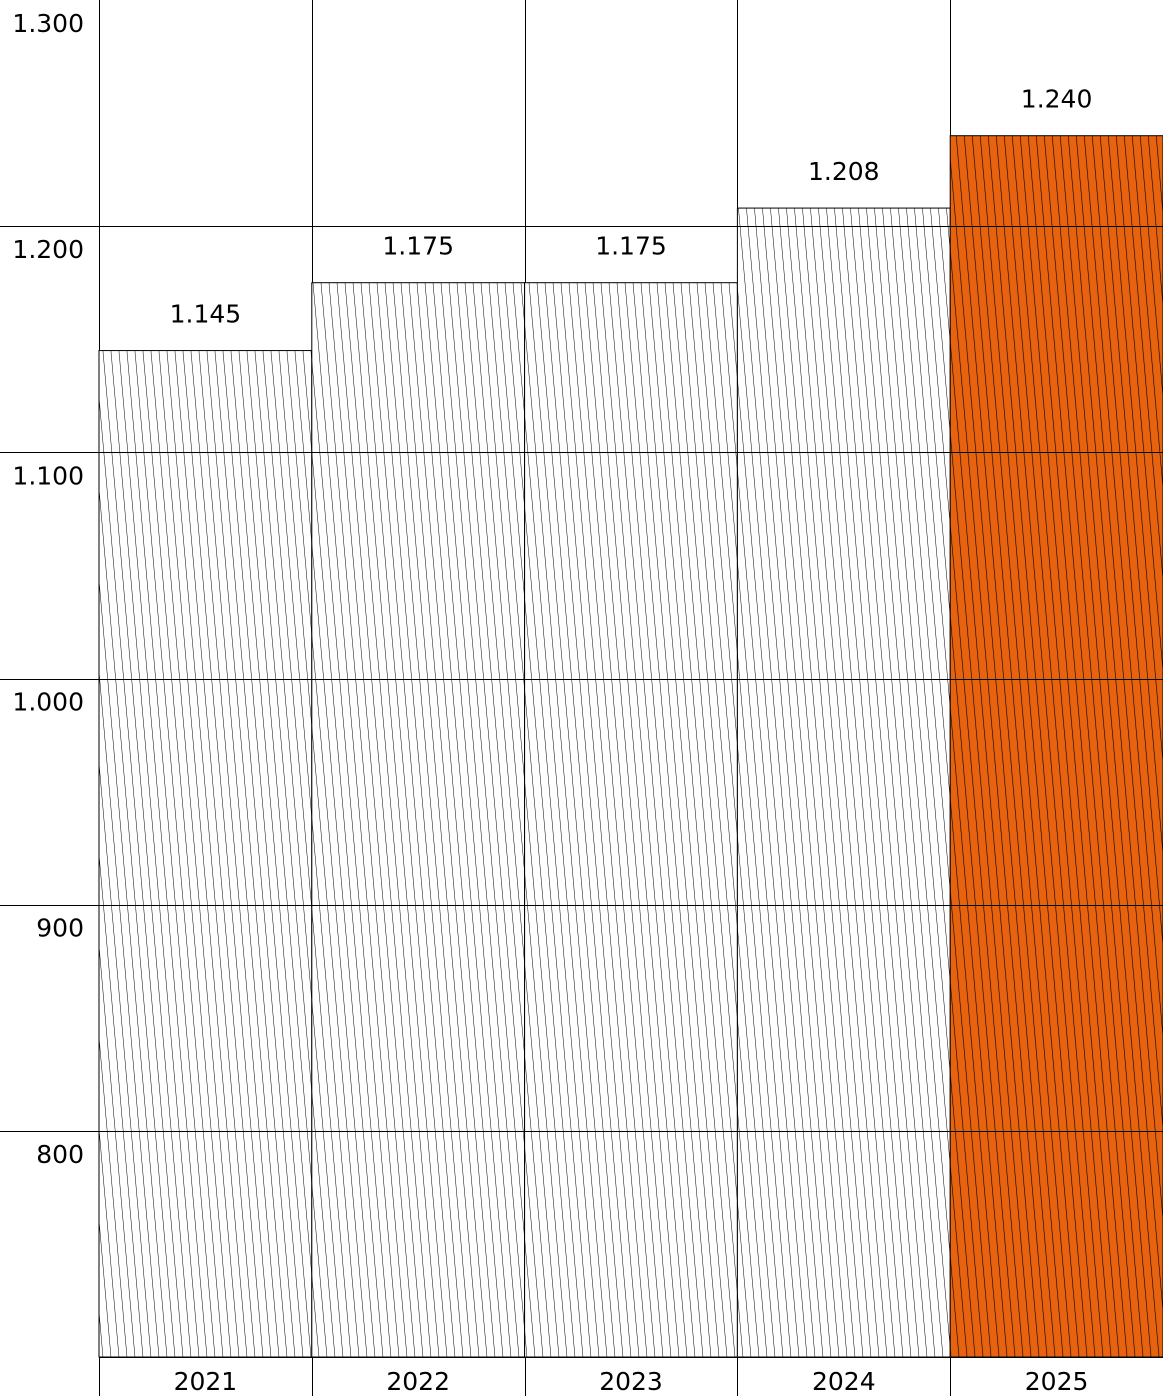 This screenshot has height=1396, width=1163. I want to click on y-tick-label: 1.200, so click(48, 249).